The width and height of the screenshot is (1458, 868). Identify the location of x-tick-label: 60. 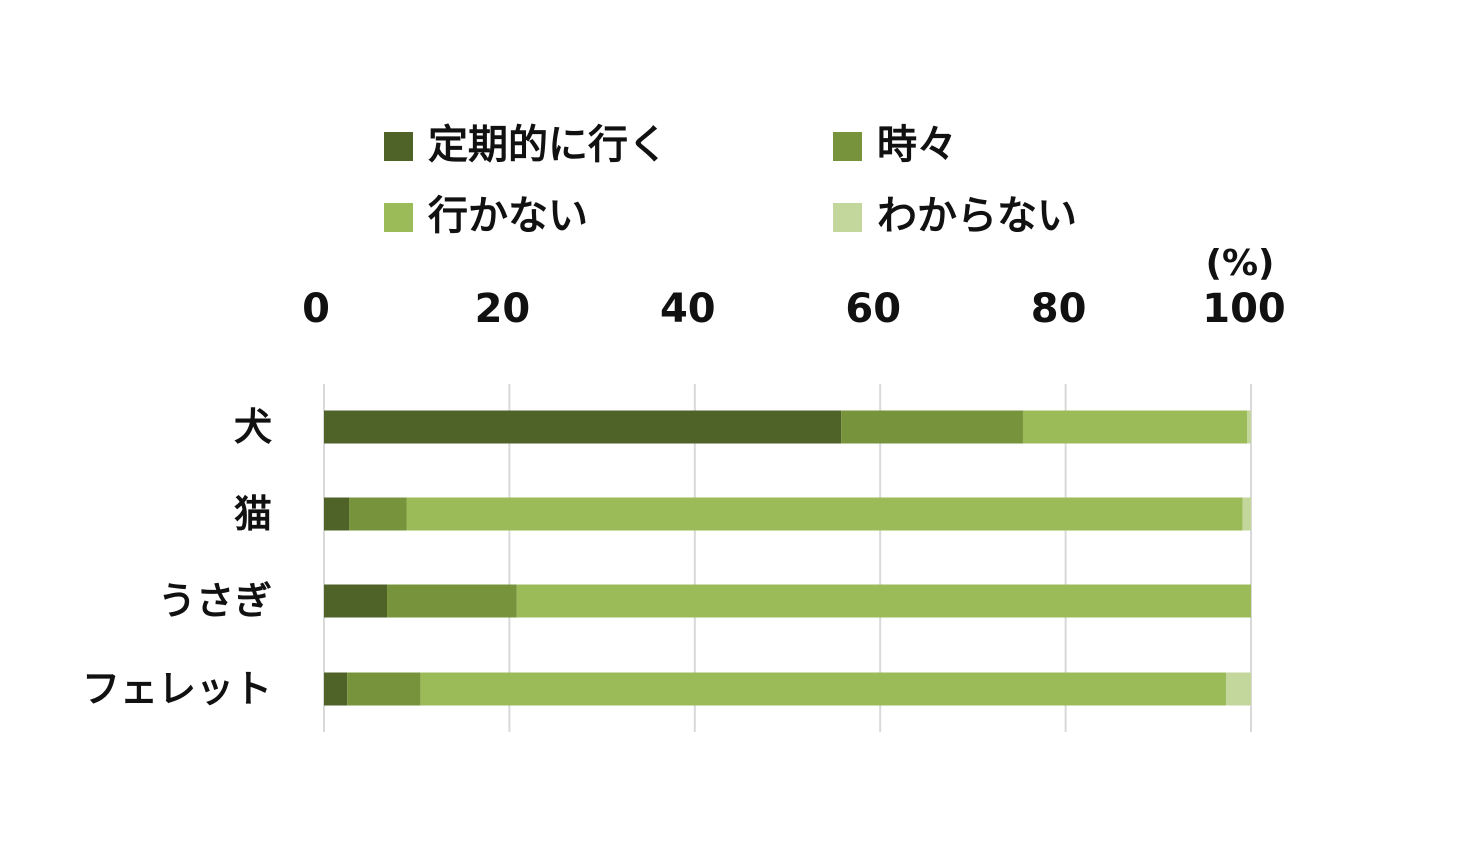
(873, 309).